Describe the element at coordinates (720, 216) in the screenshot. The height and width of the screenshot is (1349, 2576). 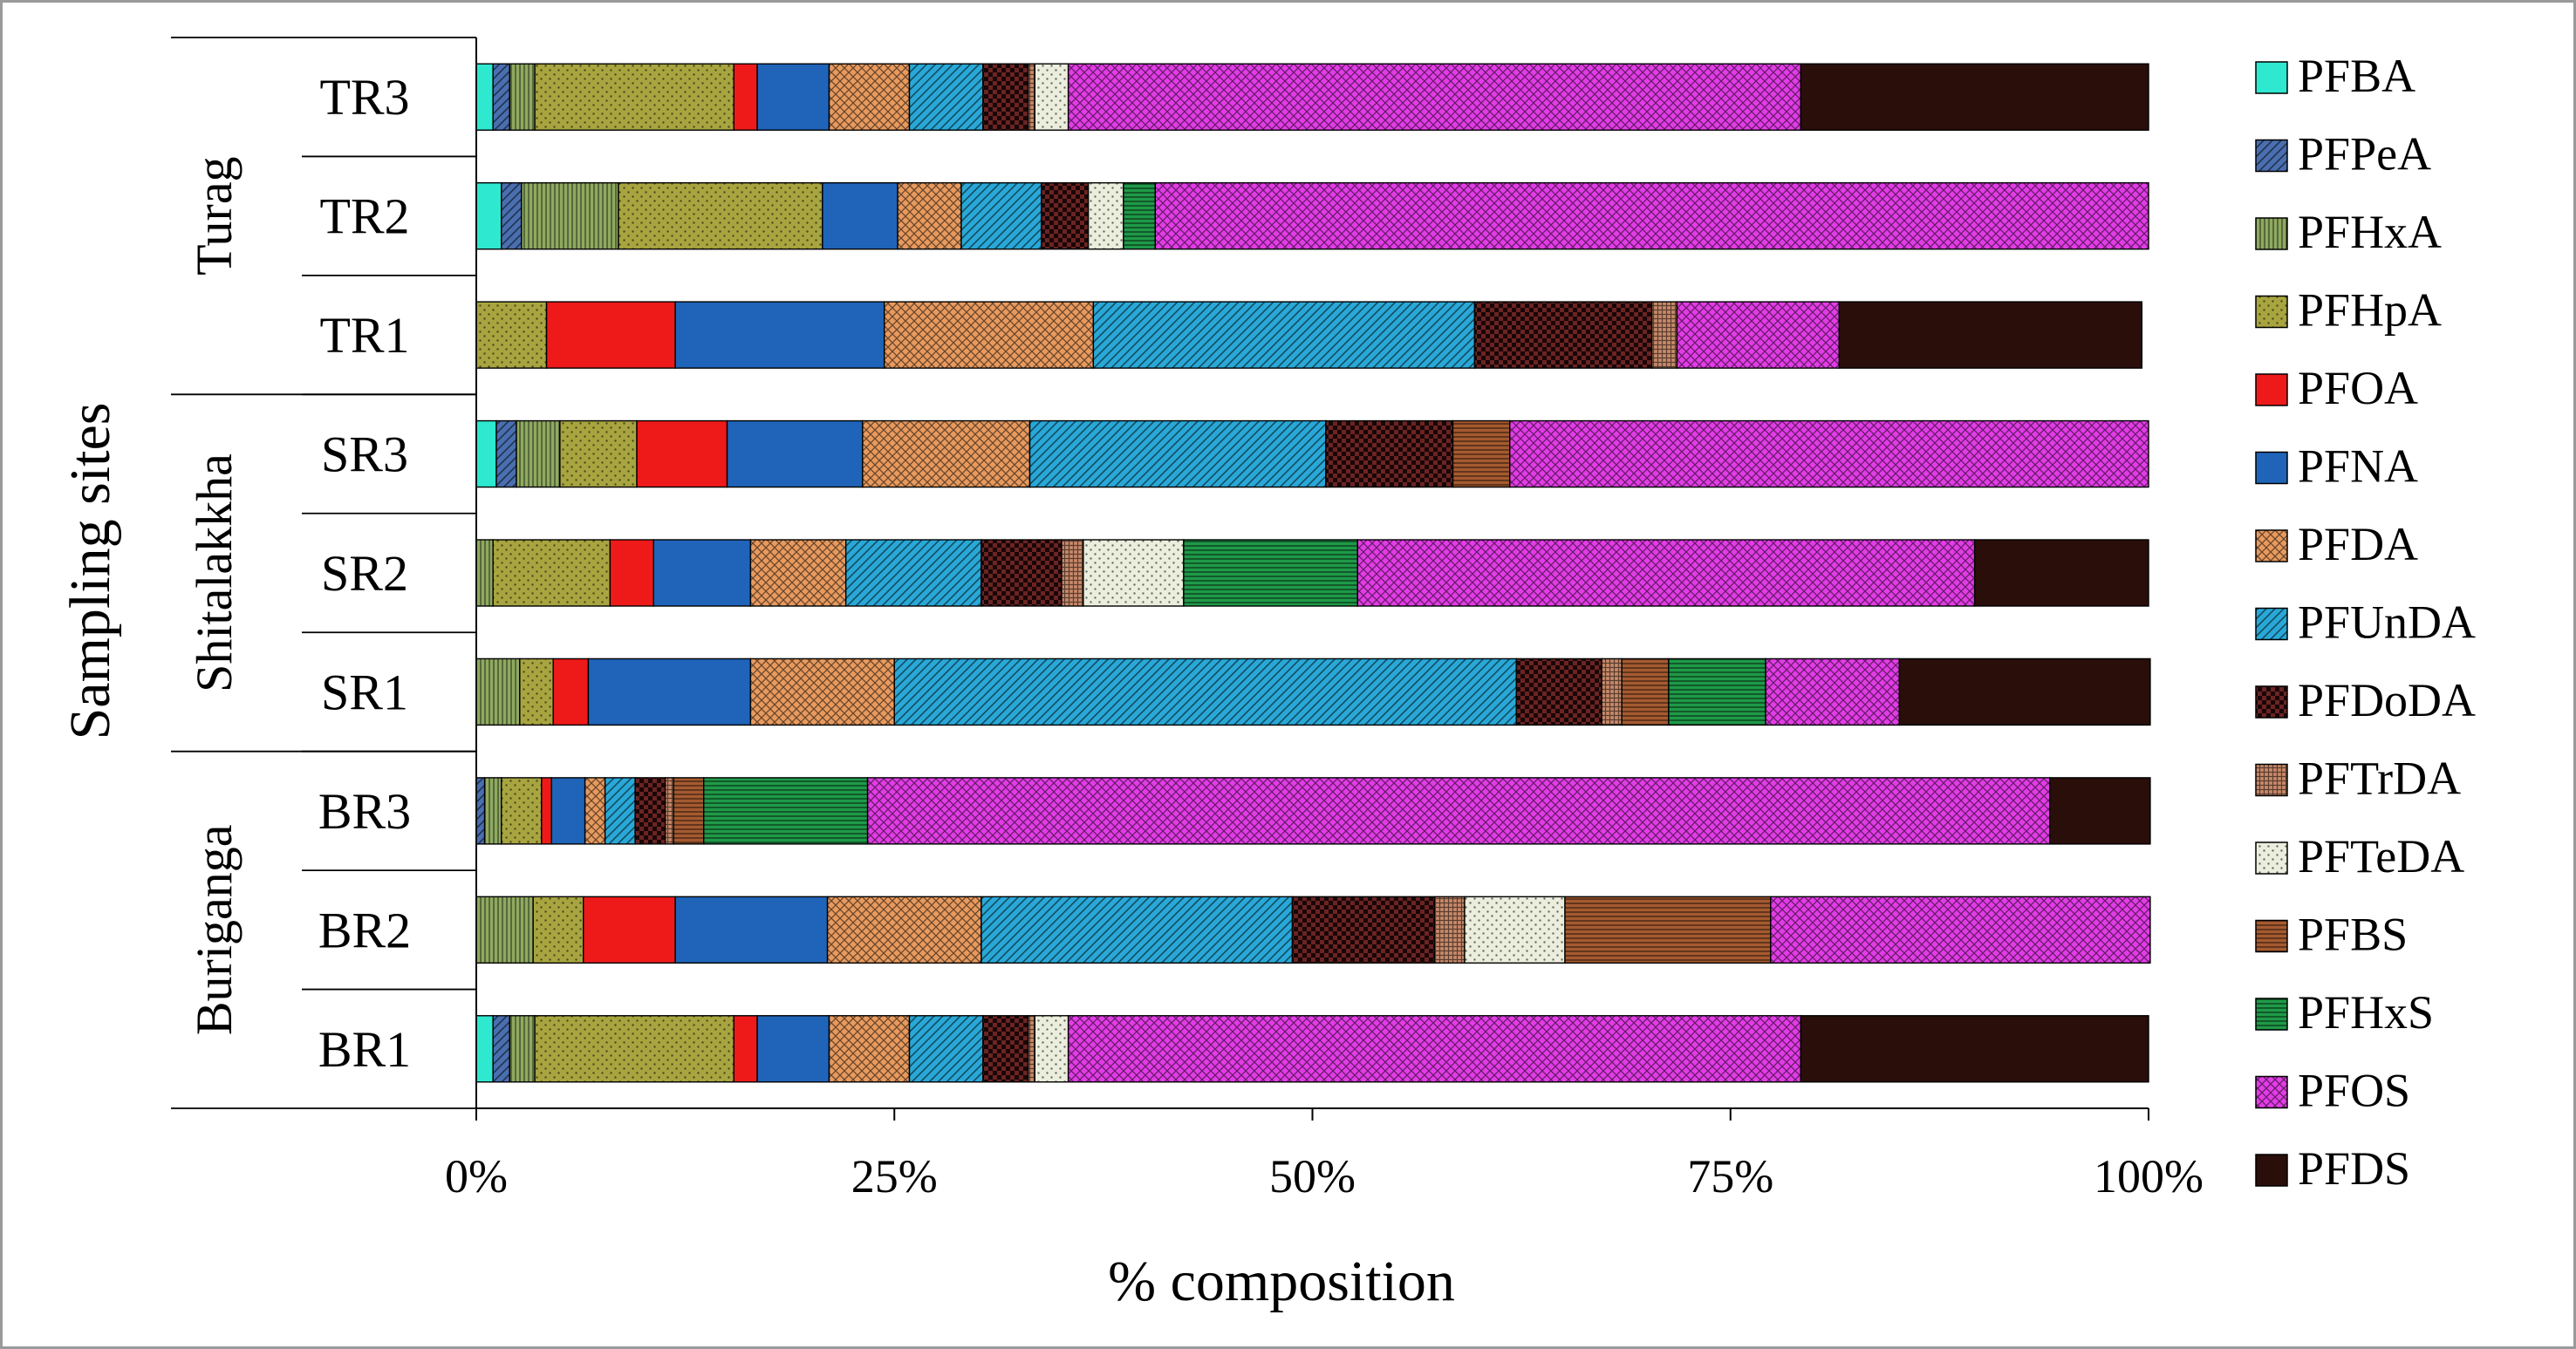
I see `bar-segment-tr2-pfhpa` at that location.